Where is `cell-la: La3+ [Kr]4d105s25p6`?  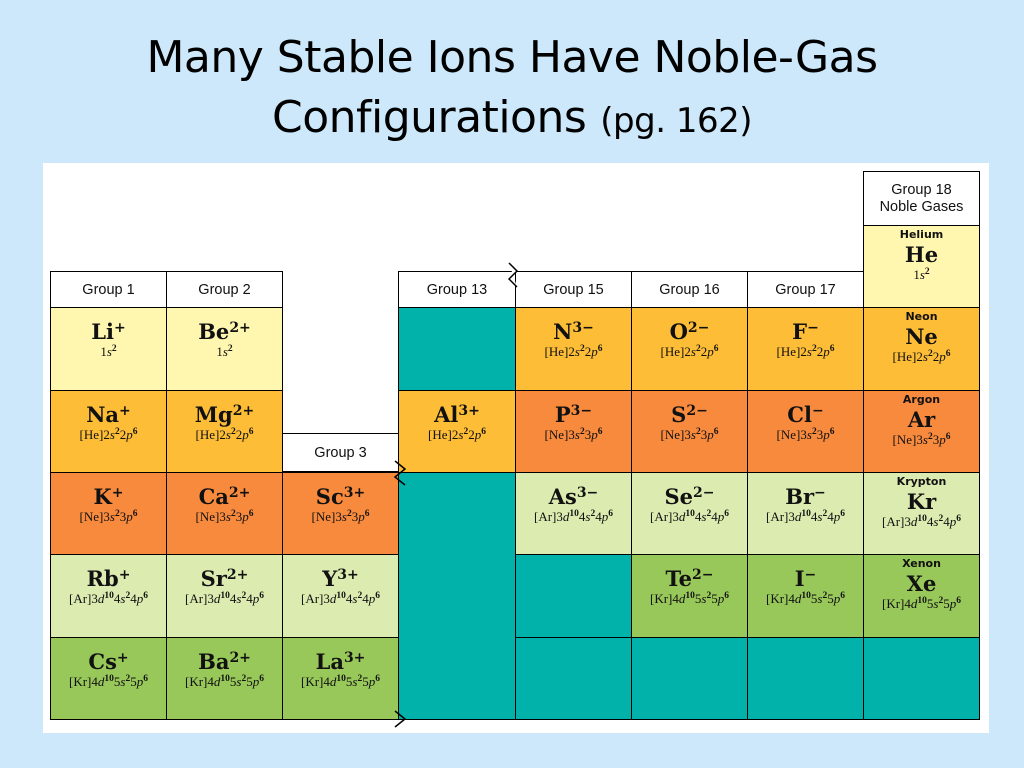
cell-la: La3+ [Kr]4d105s25p6 is located at coordinates (340, 678).